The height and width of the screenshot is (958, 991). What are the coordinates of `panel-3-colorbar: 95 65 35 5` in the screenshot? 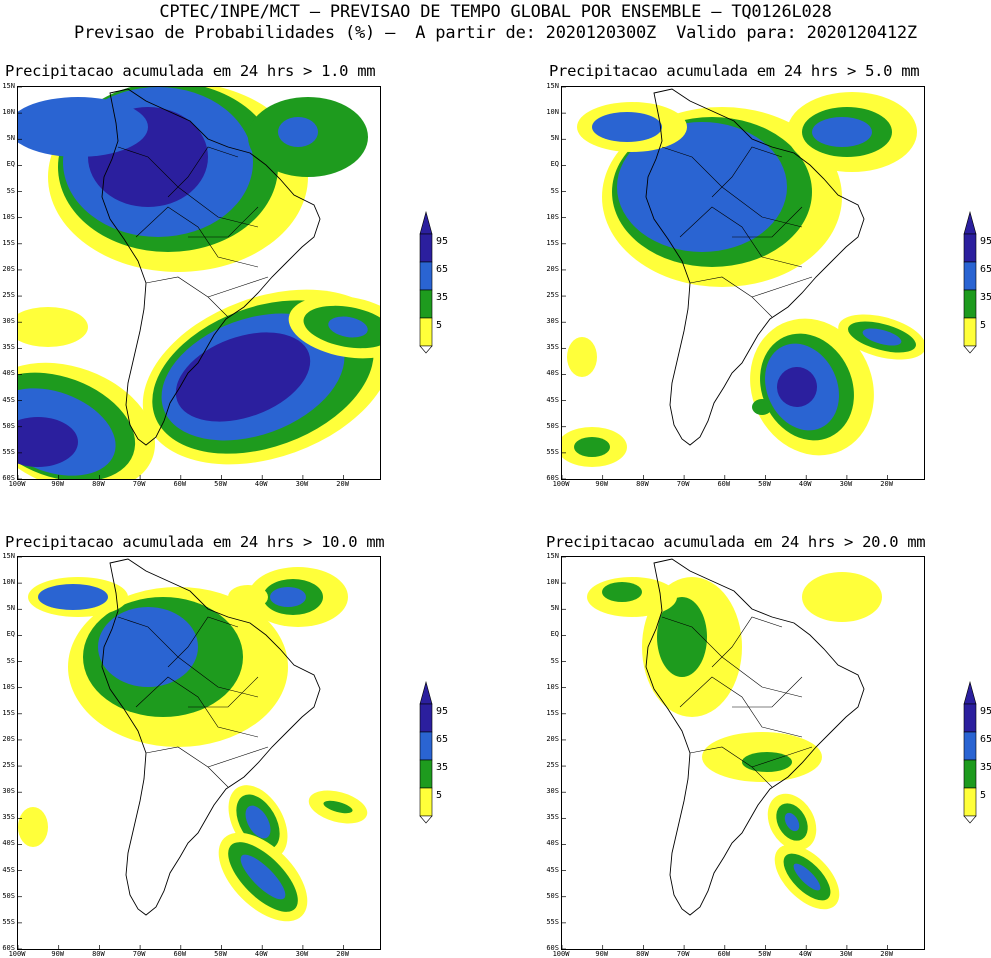 It's located at (448, 752).